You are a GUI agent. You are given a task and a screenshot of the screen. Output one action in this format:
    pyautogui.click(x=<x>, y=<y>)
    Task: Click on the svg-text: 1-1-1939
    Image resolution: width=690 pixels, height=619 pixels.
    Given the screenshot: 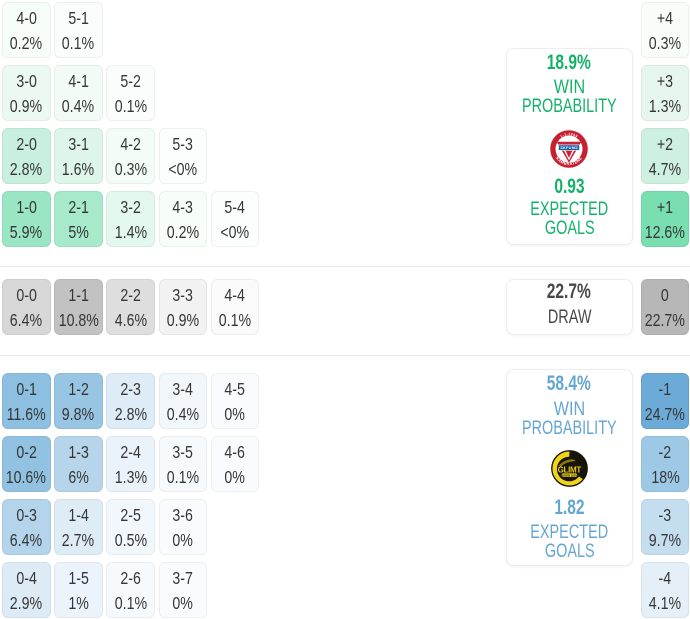 What is the action you would take?
    pyautogui.click(x=569, y=136)
    